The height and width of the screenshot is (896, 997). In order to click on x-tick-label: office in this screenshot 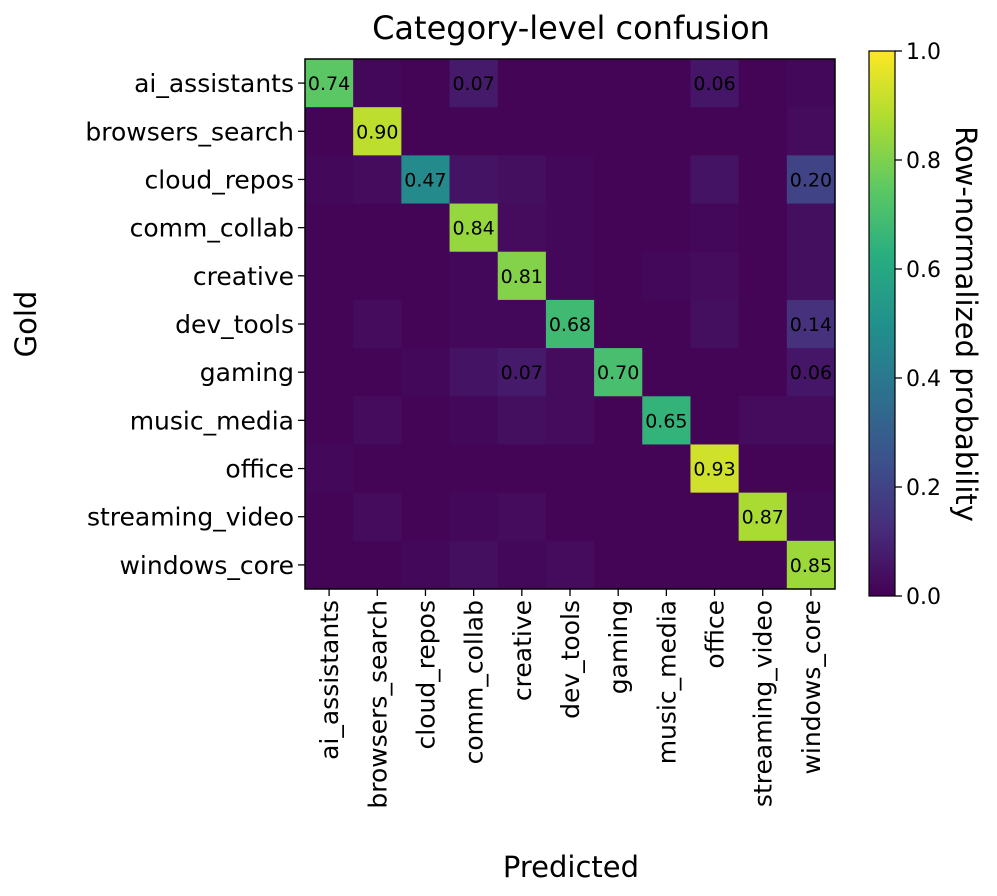, I will do `click(715, 634)`.